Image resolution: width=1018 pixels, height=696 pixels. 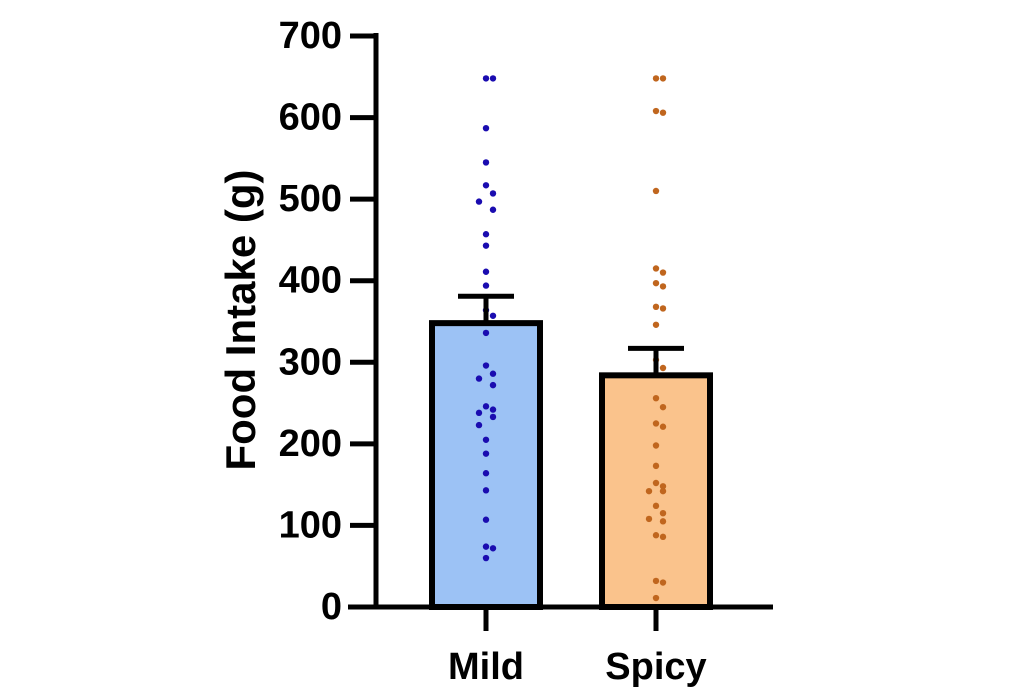 What do you see at coordinates (310, 199) in the screenshot?
I see `y-tick-label: 500` at bounding box center [310, 199].